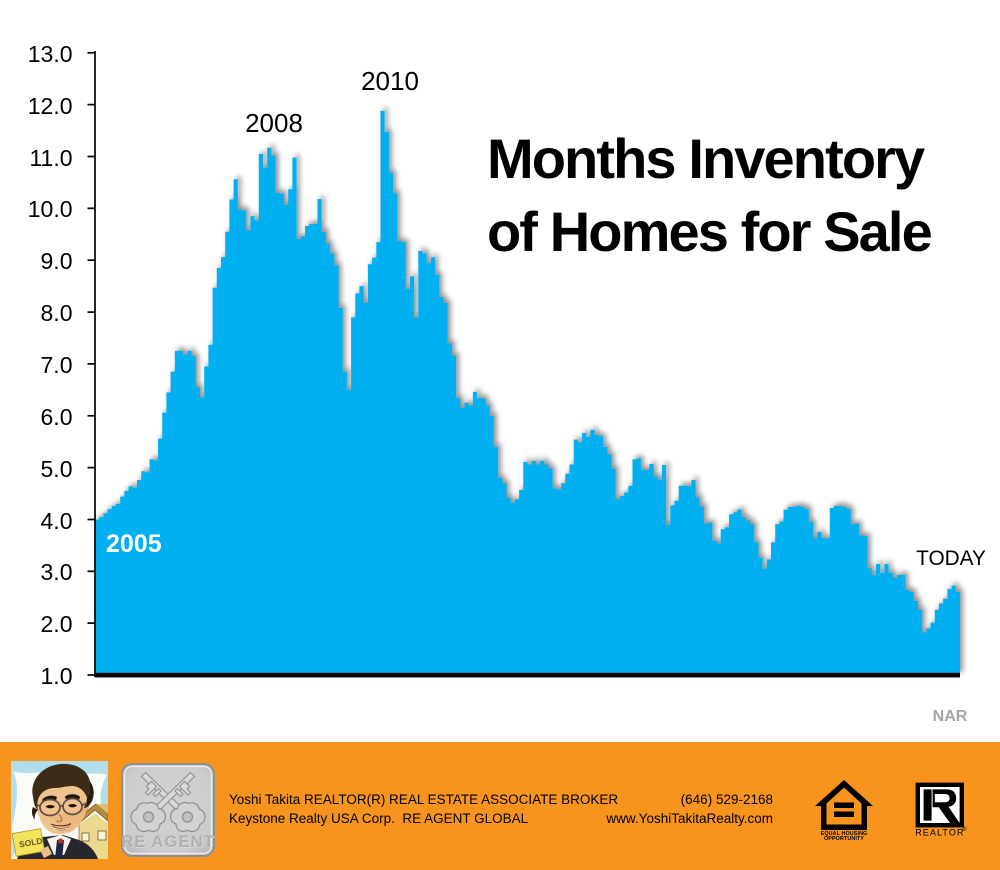  What do you see at coordinates (844, 838) in the screenshot?
I see `svg-text: OPPORTUNITY` at bounding box center [844, 838].